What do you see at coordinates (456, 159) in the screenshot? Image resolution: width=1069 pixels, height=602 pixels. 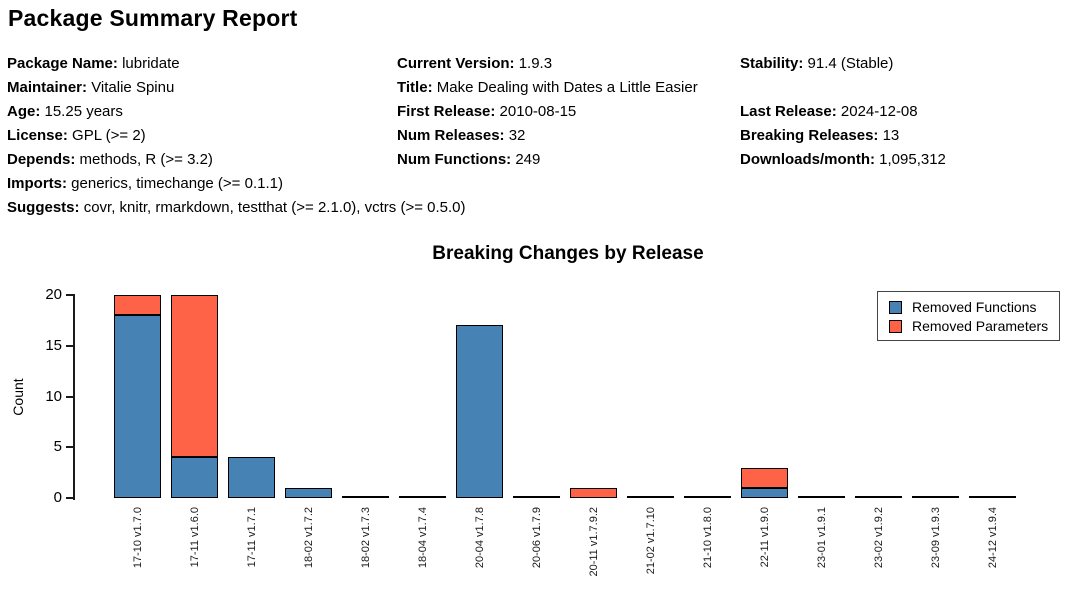 I see `metadata-label: Num Functions:` at bounding box center [456, 159].